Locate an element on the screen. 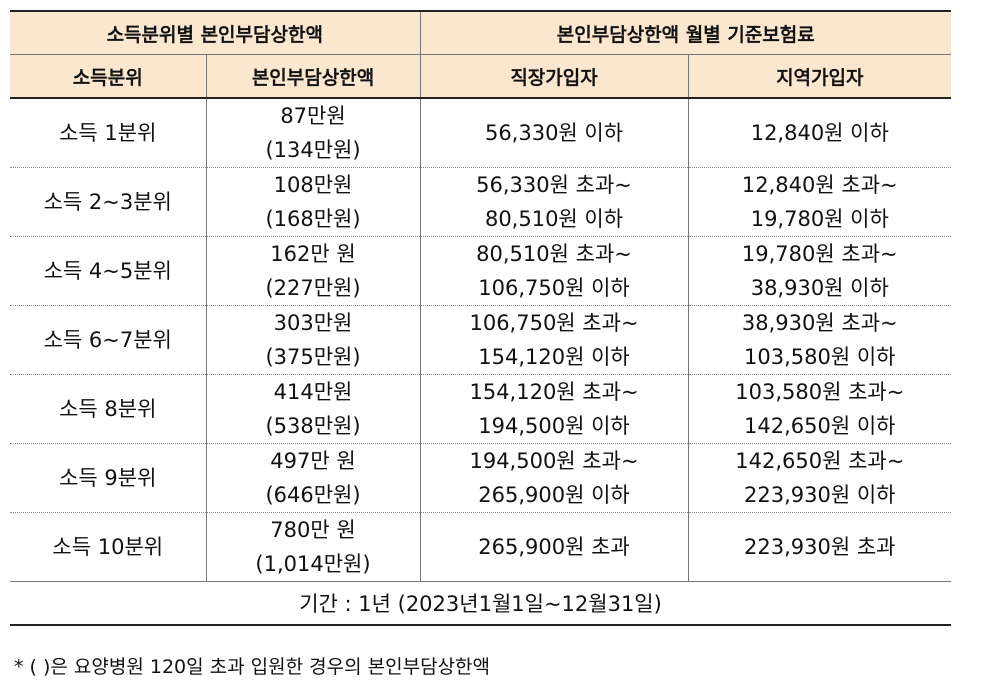  income-bracket-cell: 소득 6~7분위 is located at coordinates (108, 340).